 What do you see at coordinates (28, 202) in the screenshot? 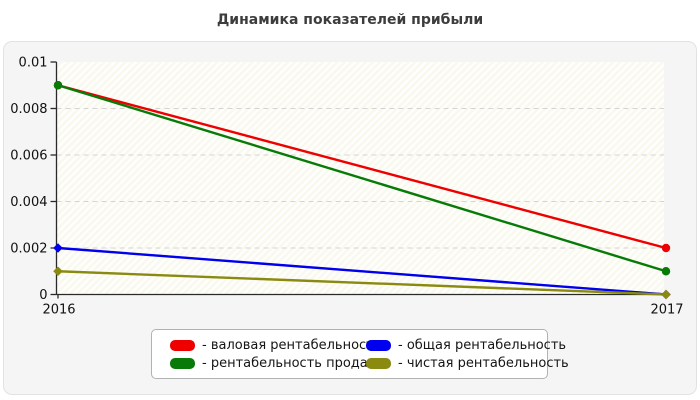
I see `y-tick-label: 0.004` at bounding box center [28, 202].